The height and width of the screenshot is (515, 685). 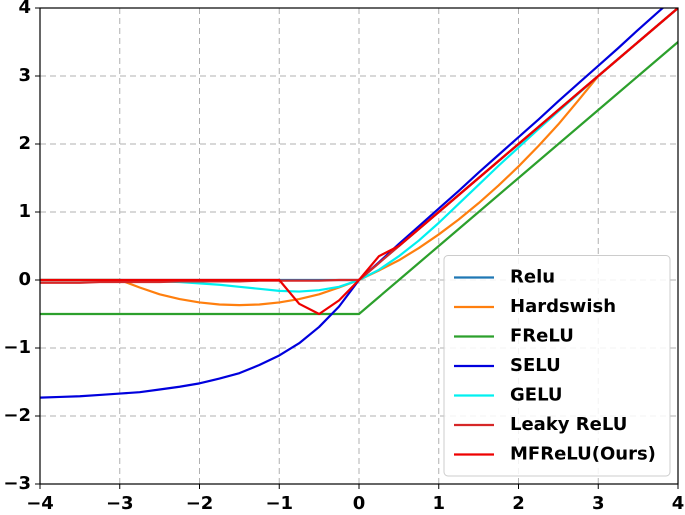 What do you see at coordinates (568, 424) in the screenshot?
I see `legend-label: Leaky ReLU` at bounding box center [568, 424].